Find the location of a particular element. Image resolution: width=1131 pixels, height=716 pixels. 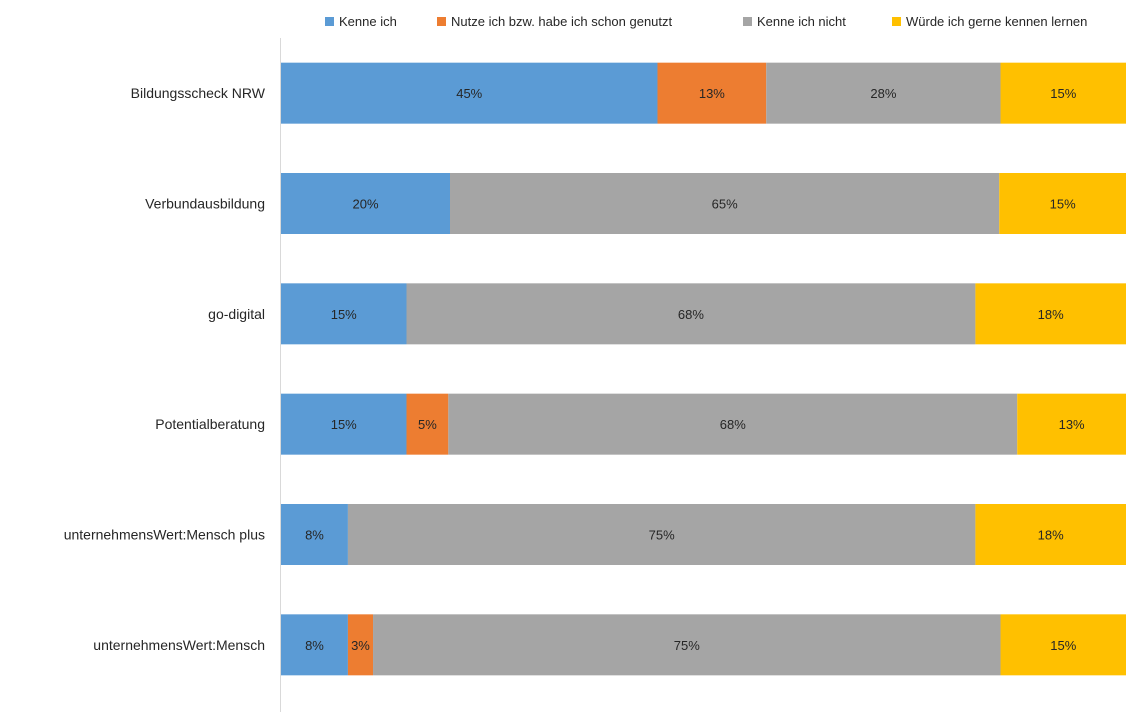

data-label-w-rde-ich-gerne-kennen-lernen-bildungsscheck-nrw: 15% is located at coordinates (1063, 93).